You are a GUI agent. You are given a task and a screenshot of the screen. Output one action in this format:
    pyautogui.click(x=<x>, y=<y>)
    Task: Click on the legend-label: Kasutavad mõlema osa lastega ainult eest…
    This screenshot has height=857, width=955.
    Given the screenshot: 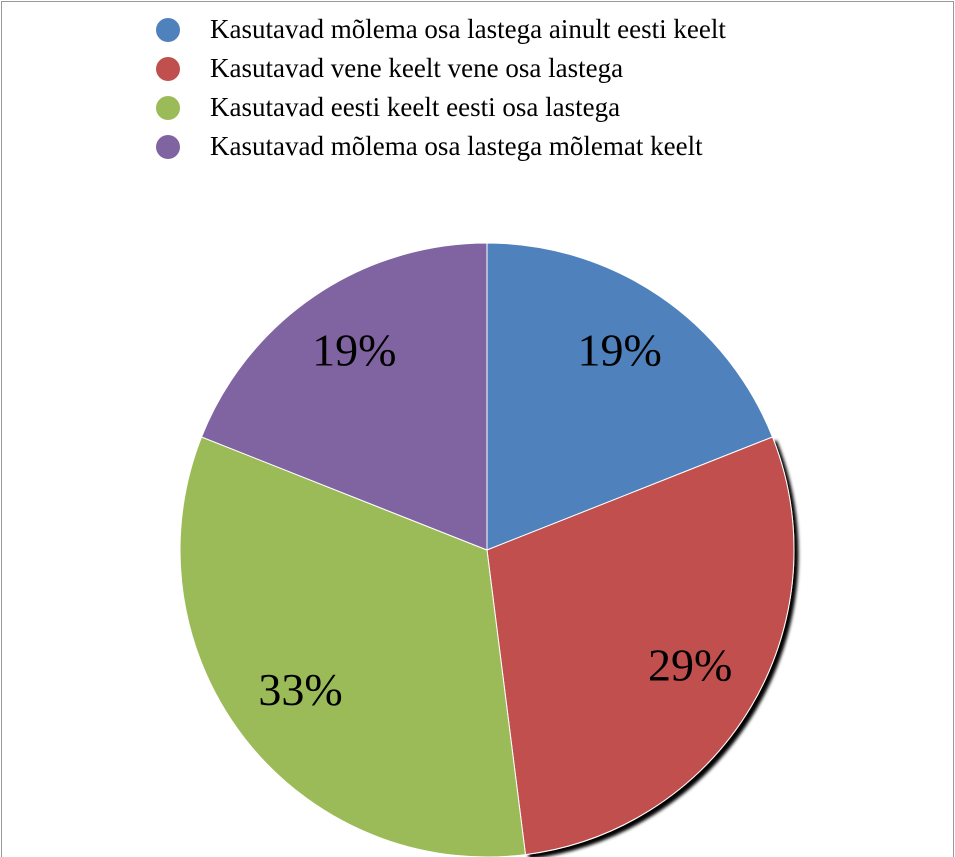 What is the action you would take?
    pyautogui.click(x=468, y=29)
    